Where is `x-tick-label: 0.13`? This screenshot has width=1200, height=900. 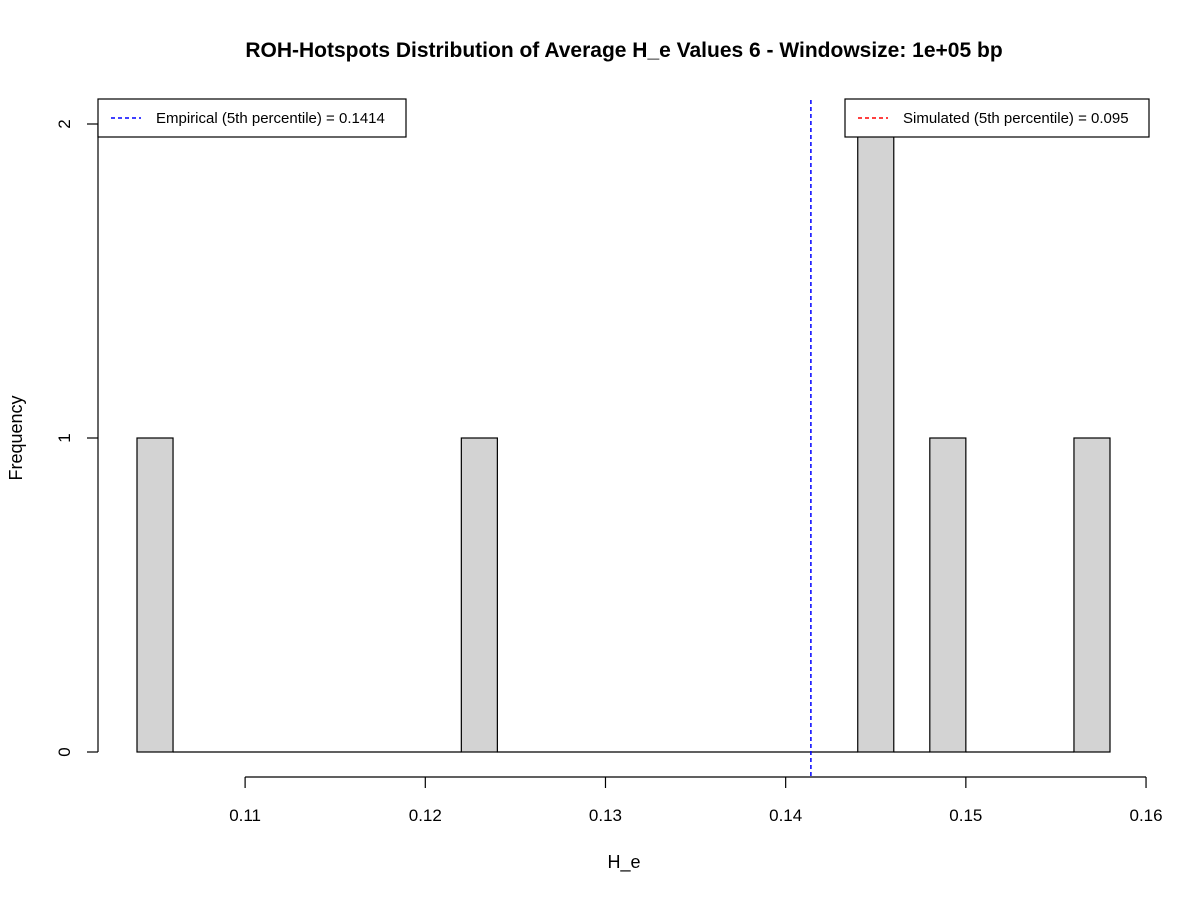
x-tick-label: 0.13 is located at coordinates (605, 815).